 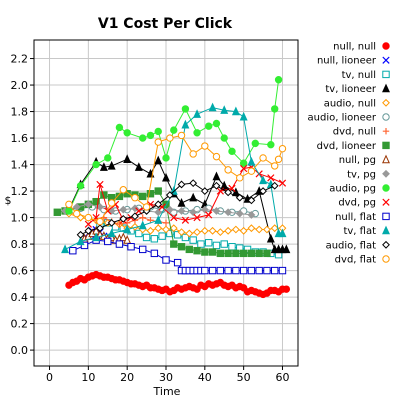 What do you see at coordinates (364, 160) in the screenshot?
I see `legend-item-null-pg: null, pg` at bounding box center [364, 160].